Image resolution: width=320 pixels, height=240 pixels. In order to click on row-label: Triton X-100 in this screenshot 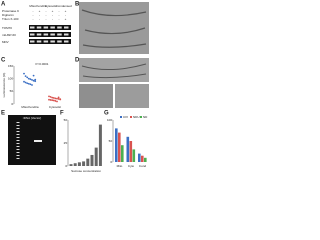, I will do `click(10, 19)`.